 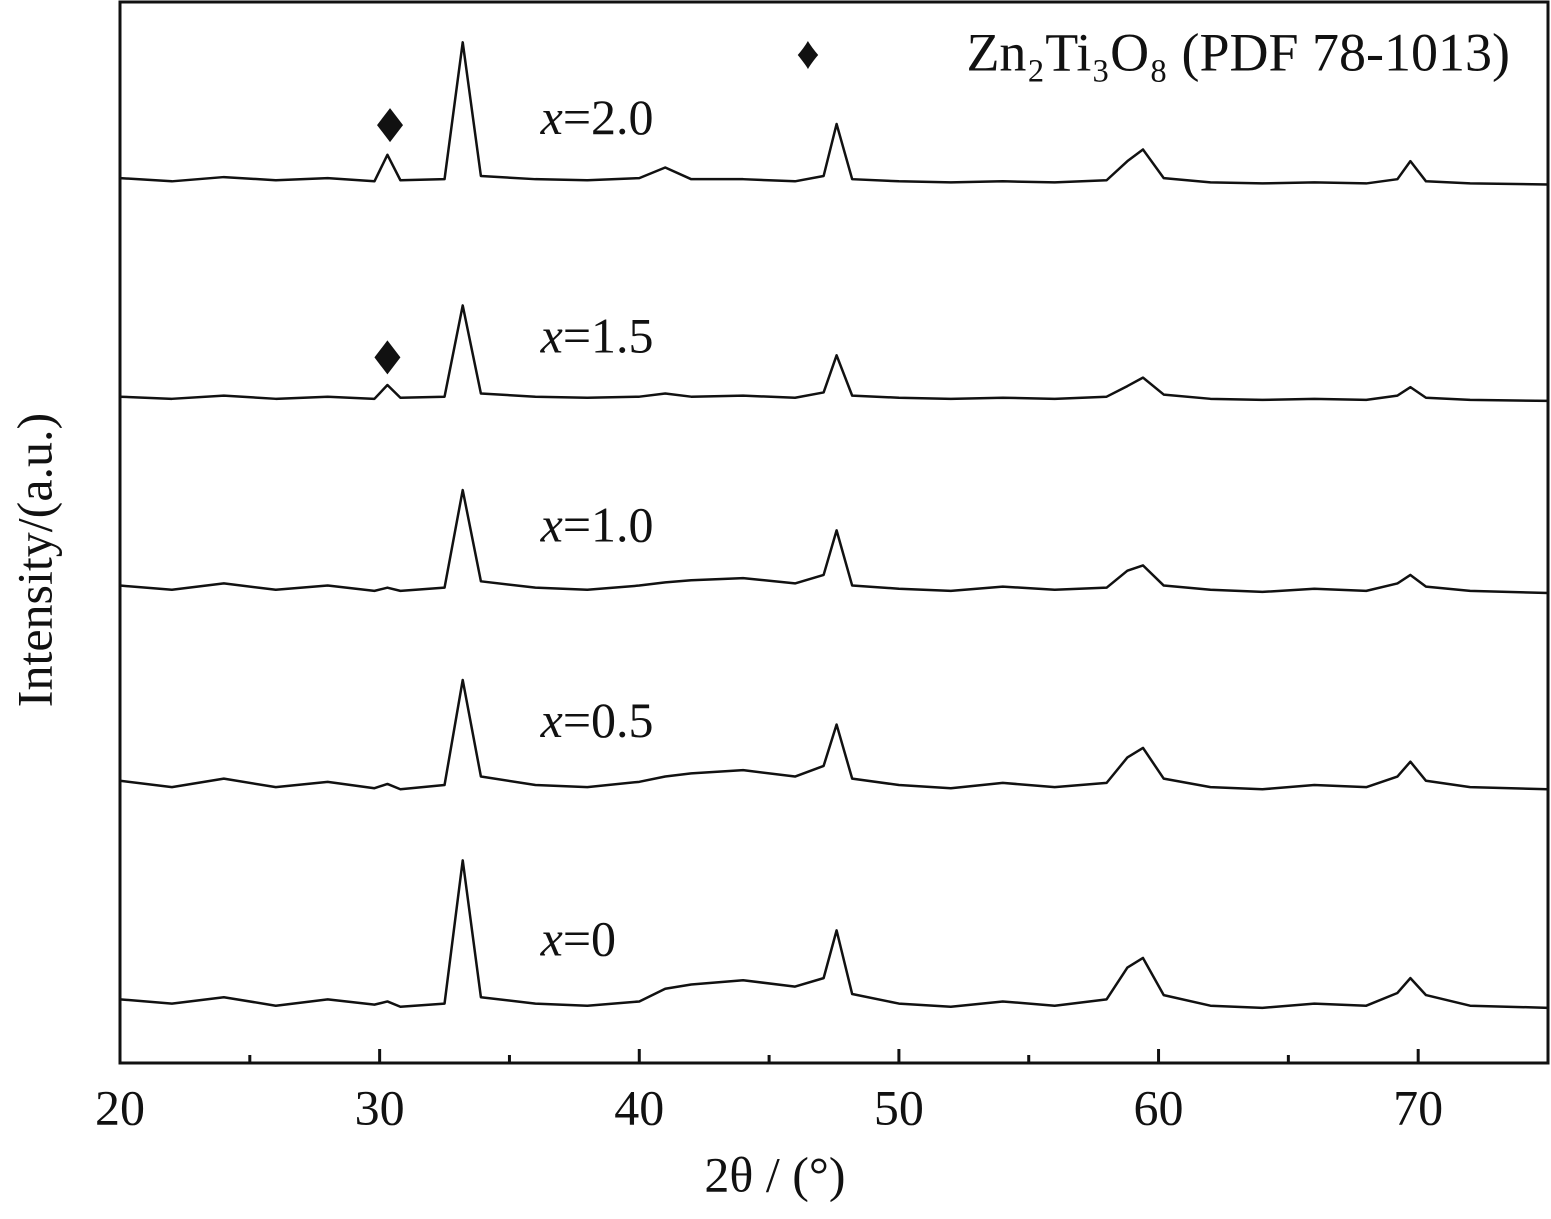 I want to click on series-label: x=2.0, so click(x=597, y=118).